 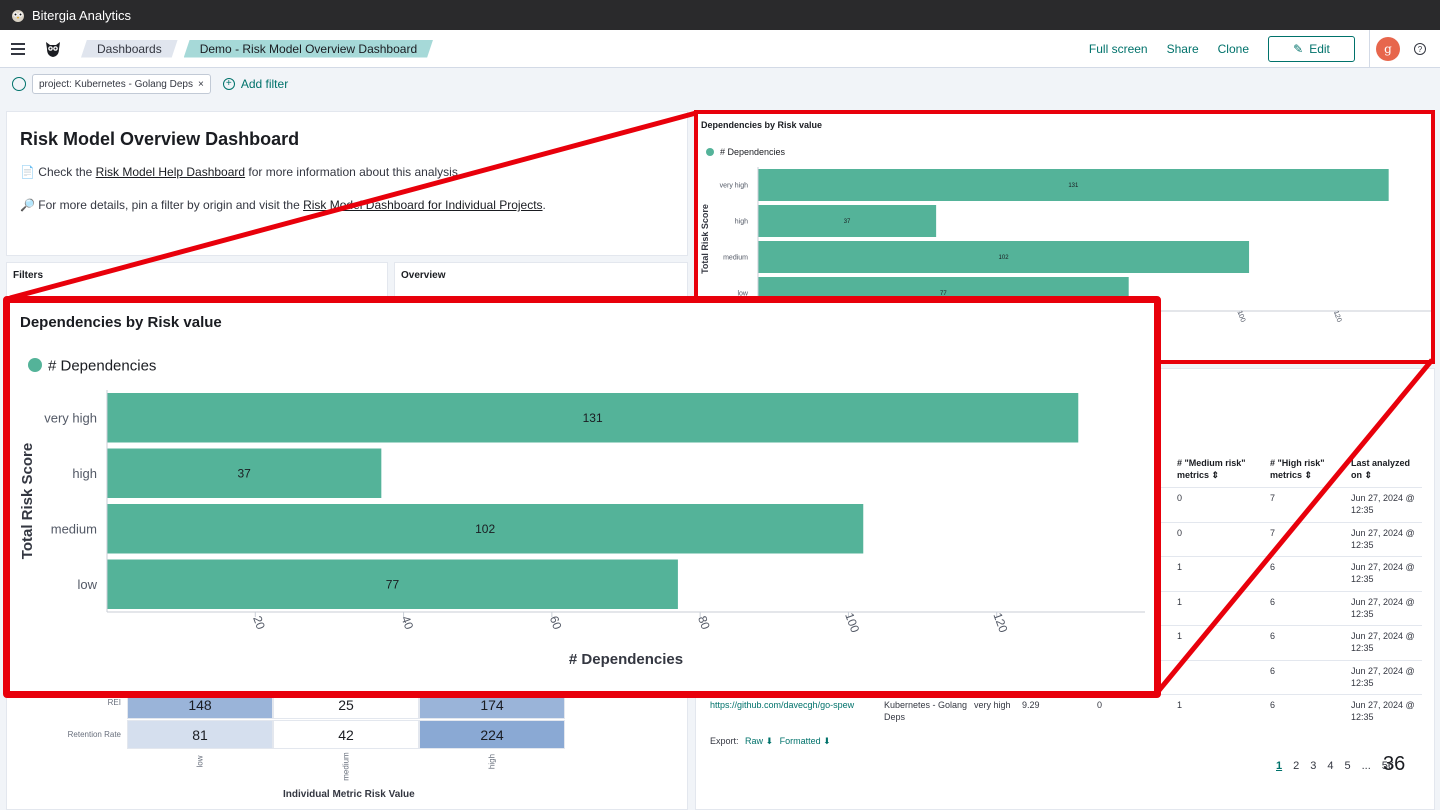 I want to click on download-icon: ⬇, so click(x=827, y=741).